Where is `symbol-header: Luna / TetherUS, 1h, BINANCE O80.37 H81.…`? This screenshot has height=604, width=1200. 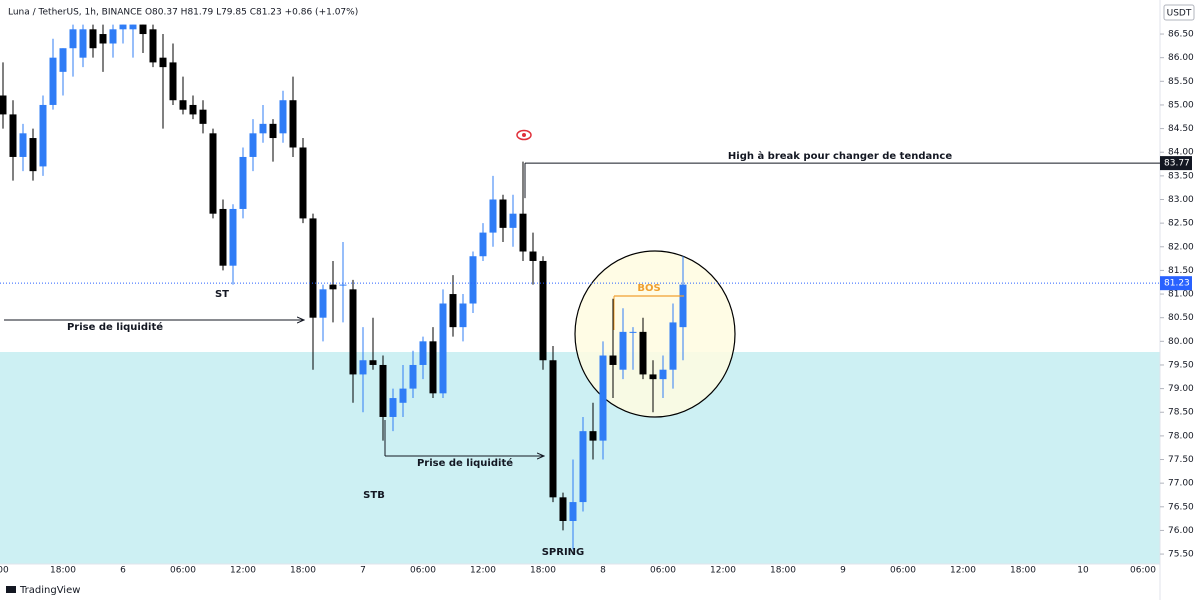 symbol-header: Luna / TetherUS, 1h, BINANCE O80.37 H81.… is located at coordinates (183, 13).